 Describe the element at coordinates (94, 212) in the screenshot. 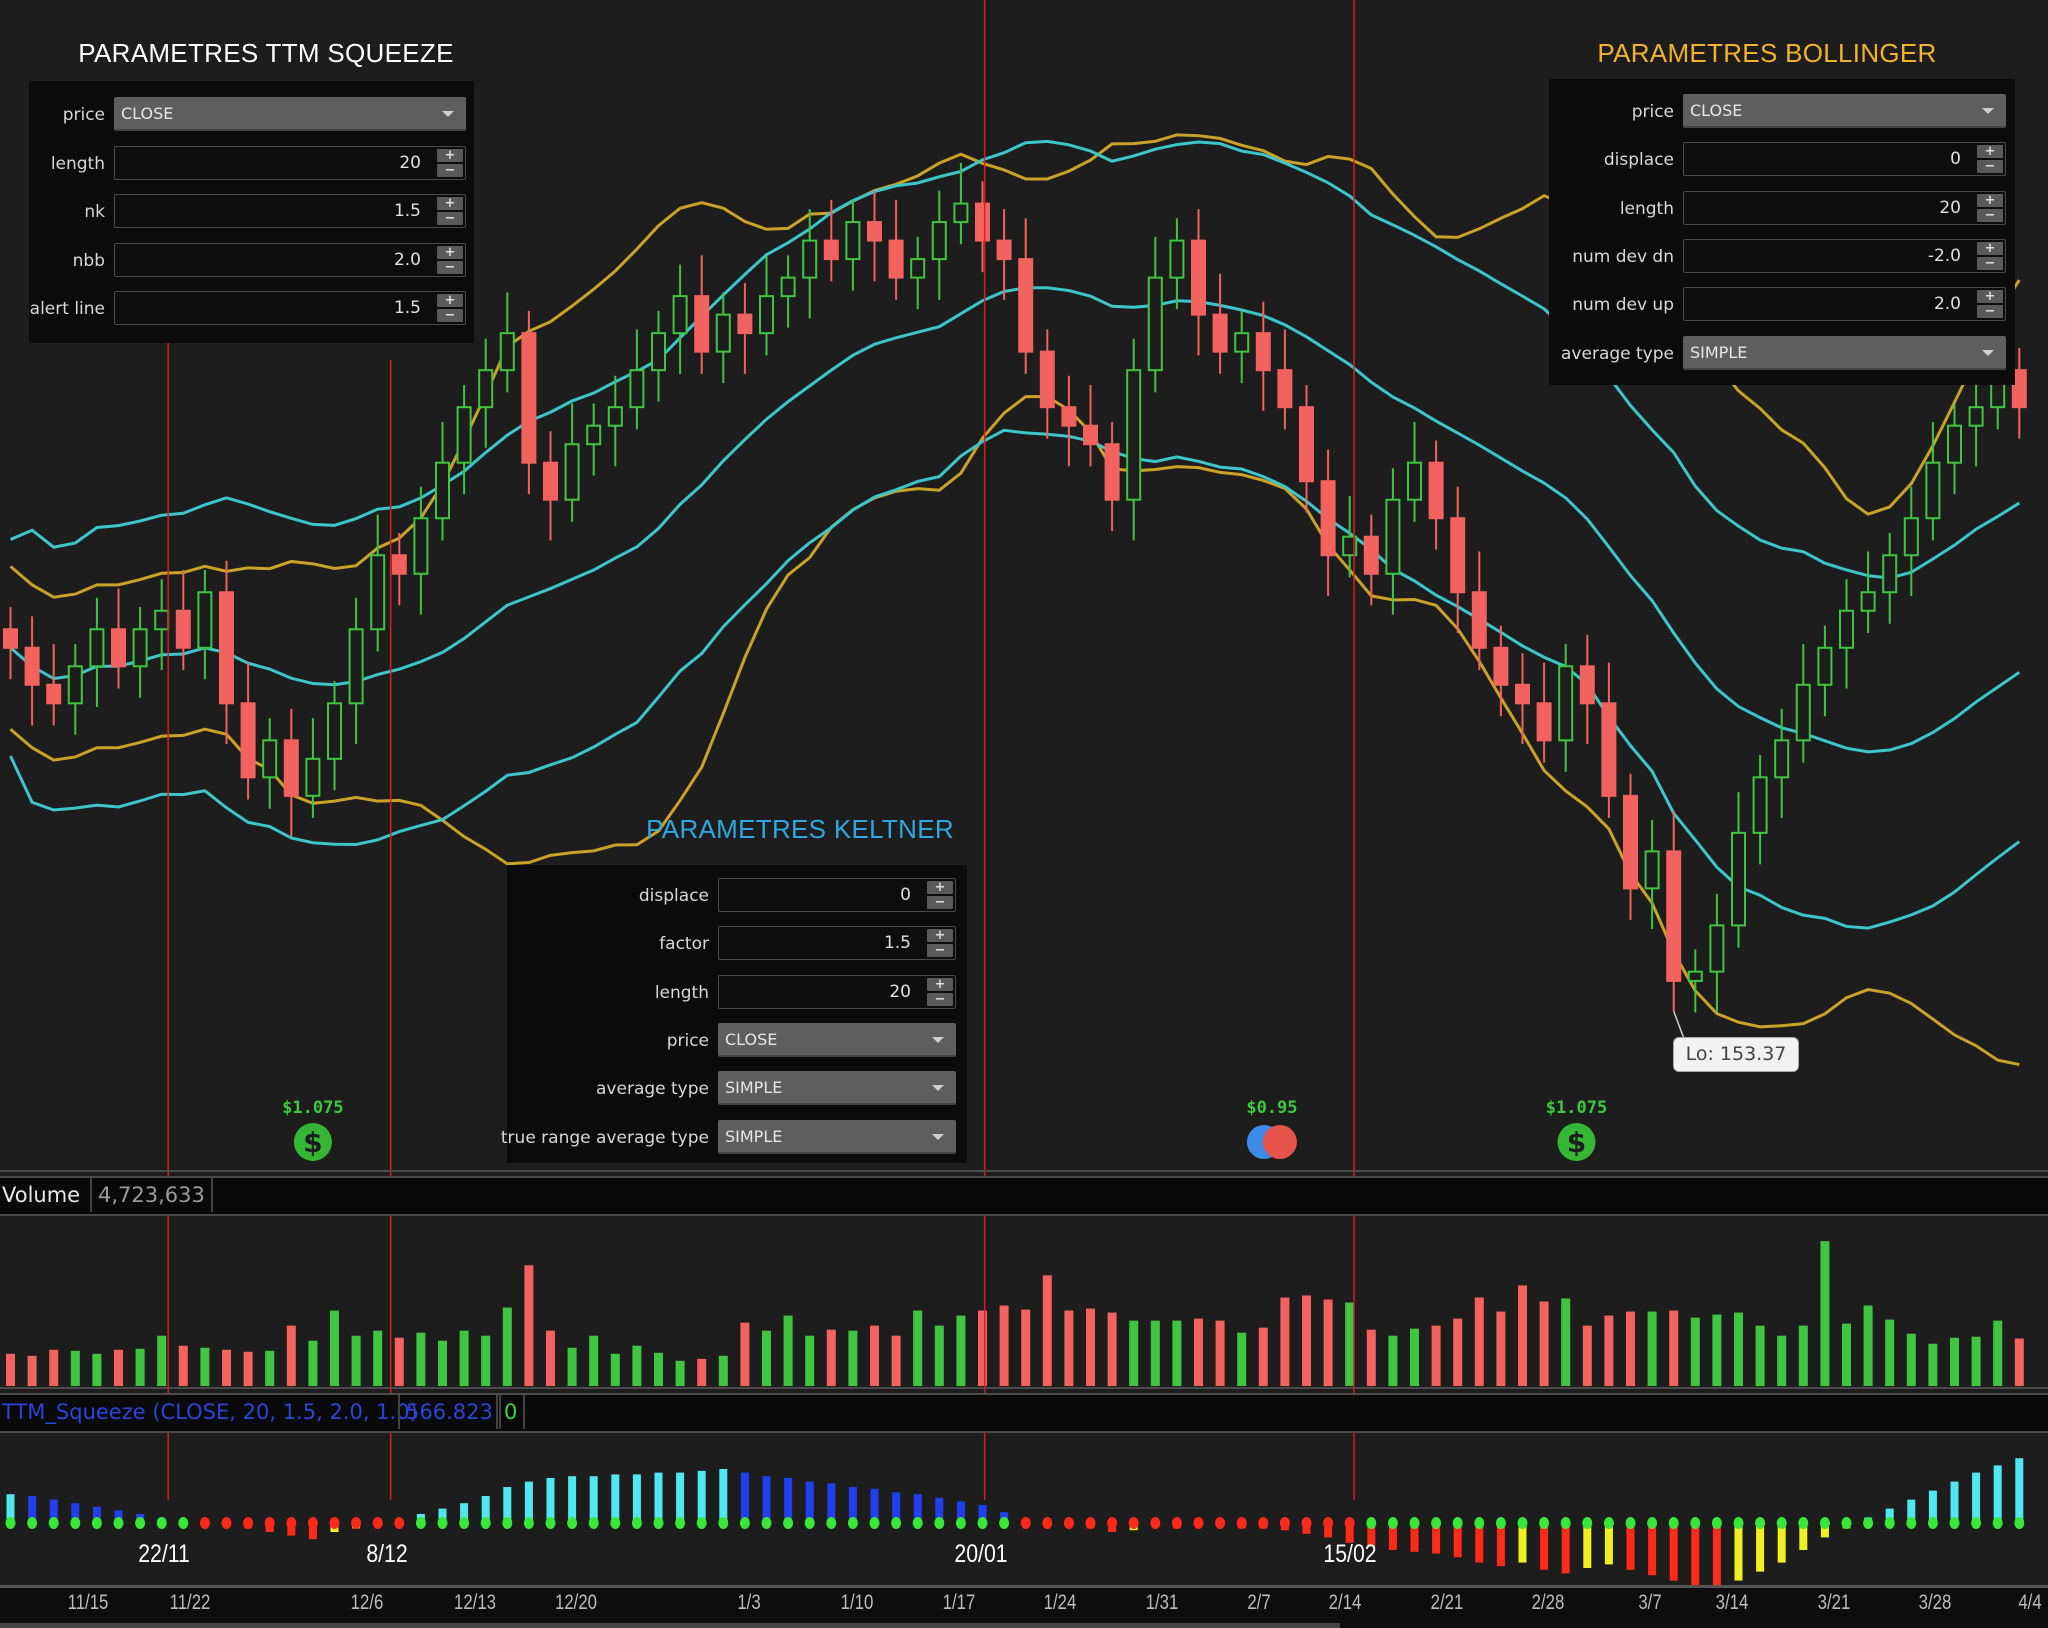

I see `param-label: nk` at that location.